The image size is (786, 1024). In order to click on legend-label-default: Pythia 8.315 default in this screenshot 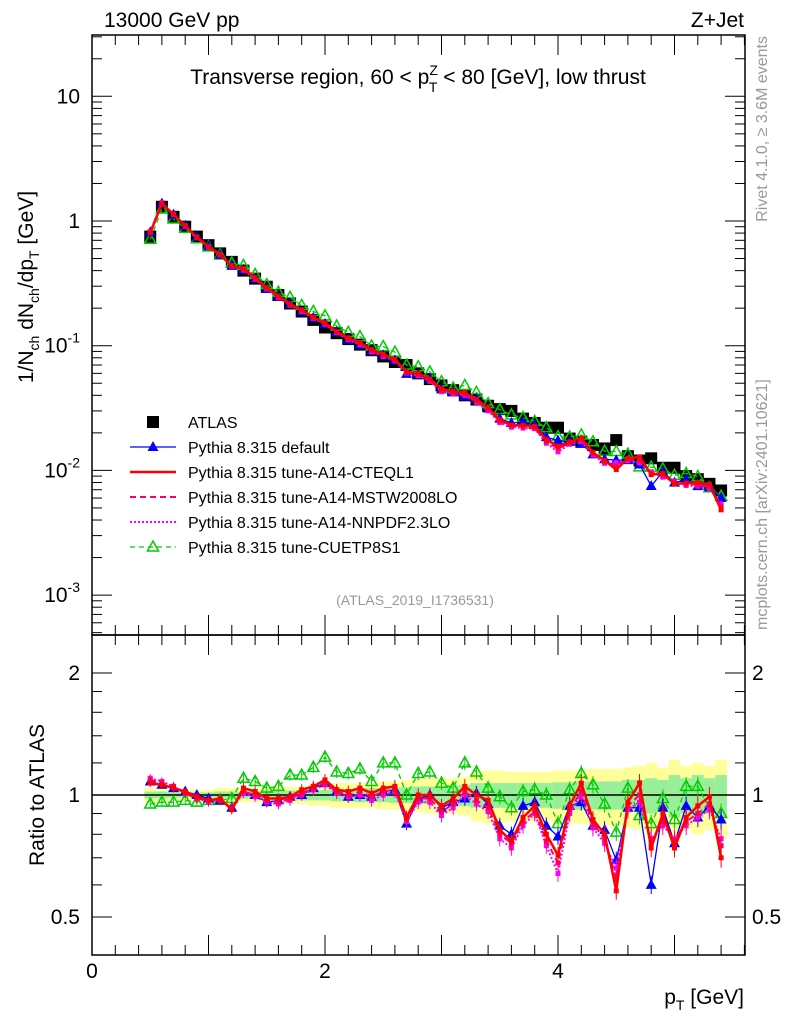, I will do `click(259, 448)`.